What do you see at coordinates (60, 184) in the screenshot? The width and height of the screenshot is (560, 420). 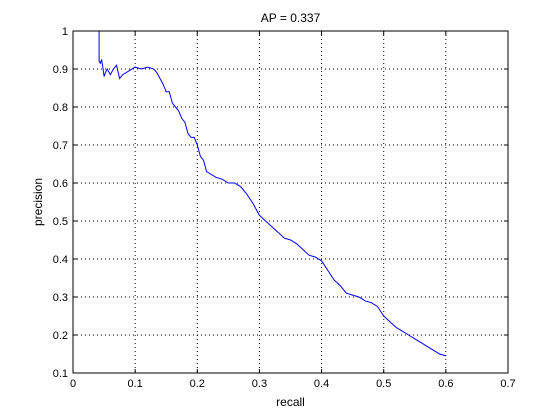 I see `y-tick-label: 0.6` at bounding box center [60, 184].